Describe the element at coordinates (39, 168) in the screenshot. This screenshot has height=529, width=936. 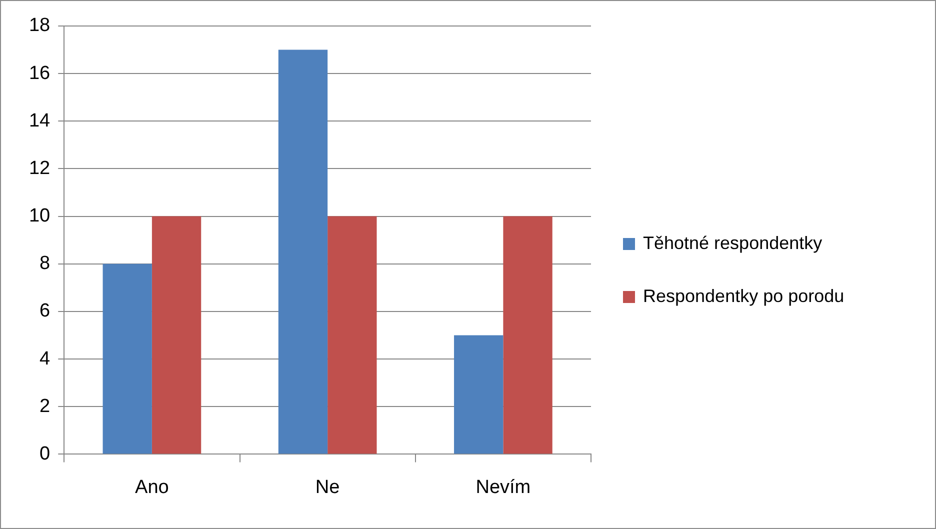
I see `y-tick-label: 12` at that location.